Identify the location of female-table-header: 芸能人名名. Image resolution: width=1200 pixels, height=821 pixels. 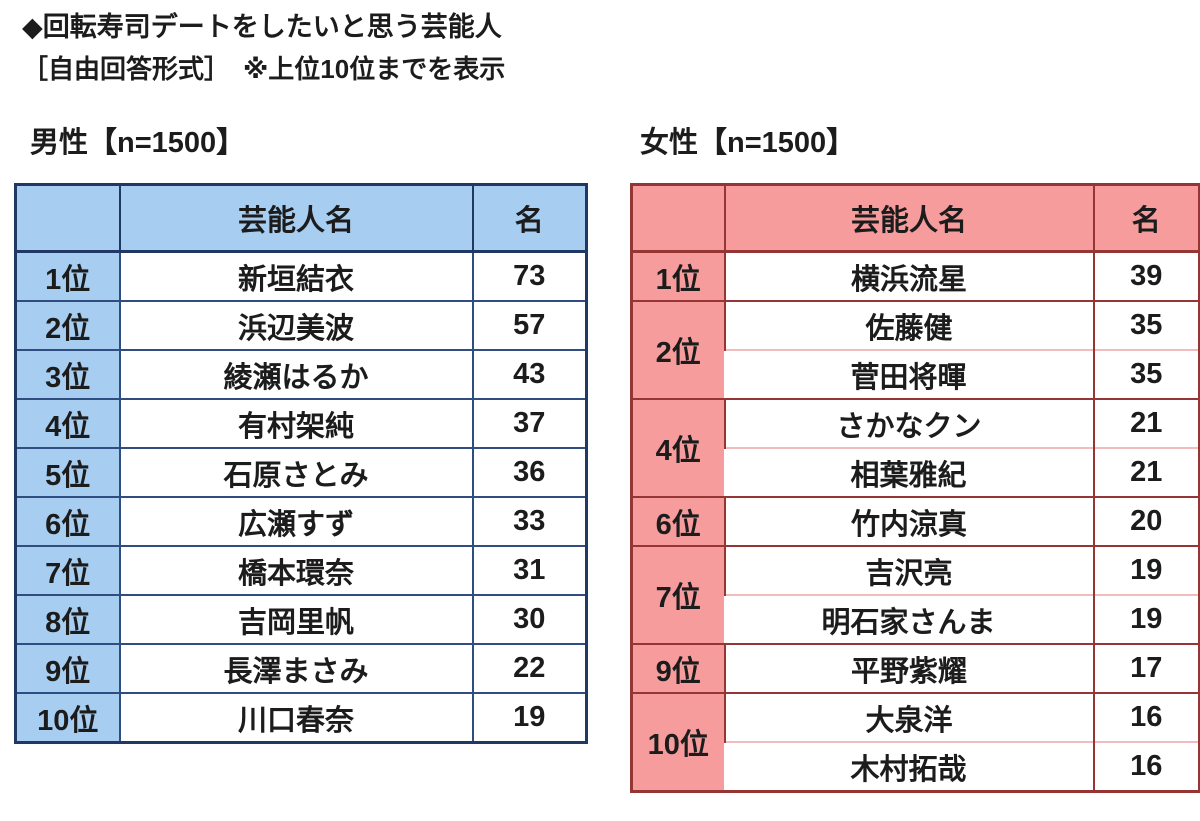
(915, 218).